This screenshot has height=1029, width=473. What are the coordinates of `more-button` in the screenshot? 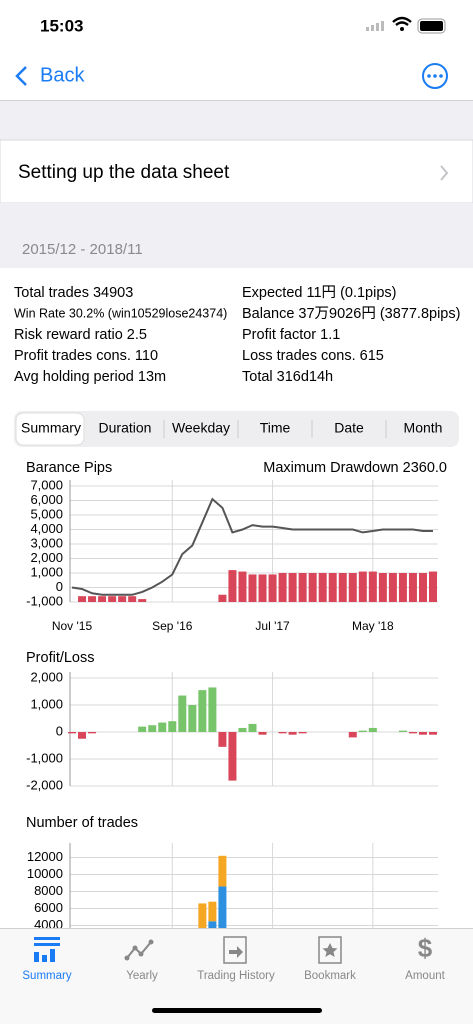 It's located at (435, 76).